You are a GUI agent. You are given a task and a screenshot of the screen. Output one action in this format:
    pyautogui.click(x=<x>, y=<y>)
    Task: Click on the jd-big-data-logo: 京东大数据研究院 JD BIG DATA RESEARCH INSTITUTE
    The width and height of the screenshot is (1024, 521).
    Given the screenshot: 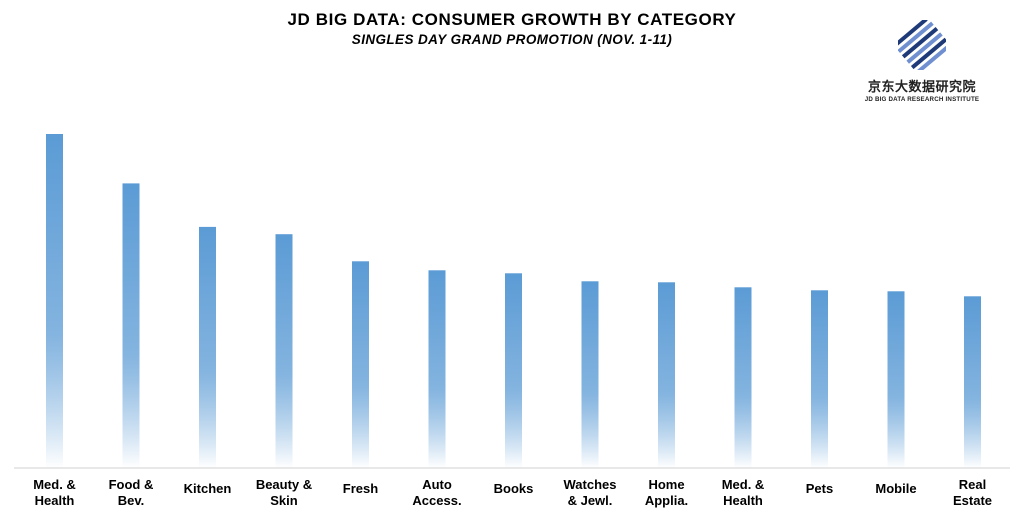 What is the action you would take?
    pyautogui.click(x=922, y=63)
    